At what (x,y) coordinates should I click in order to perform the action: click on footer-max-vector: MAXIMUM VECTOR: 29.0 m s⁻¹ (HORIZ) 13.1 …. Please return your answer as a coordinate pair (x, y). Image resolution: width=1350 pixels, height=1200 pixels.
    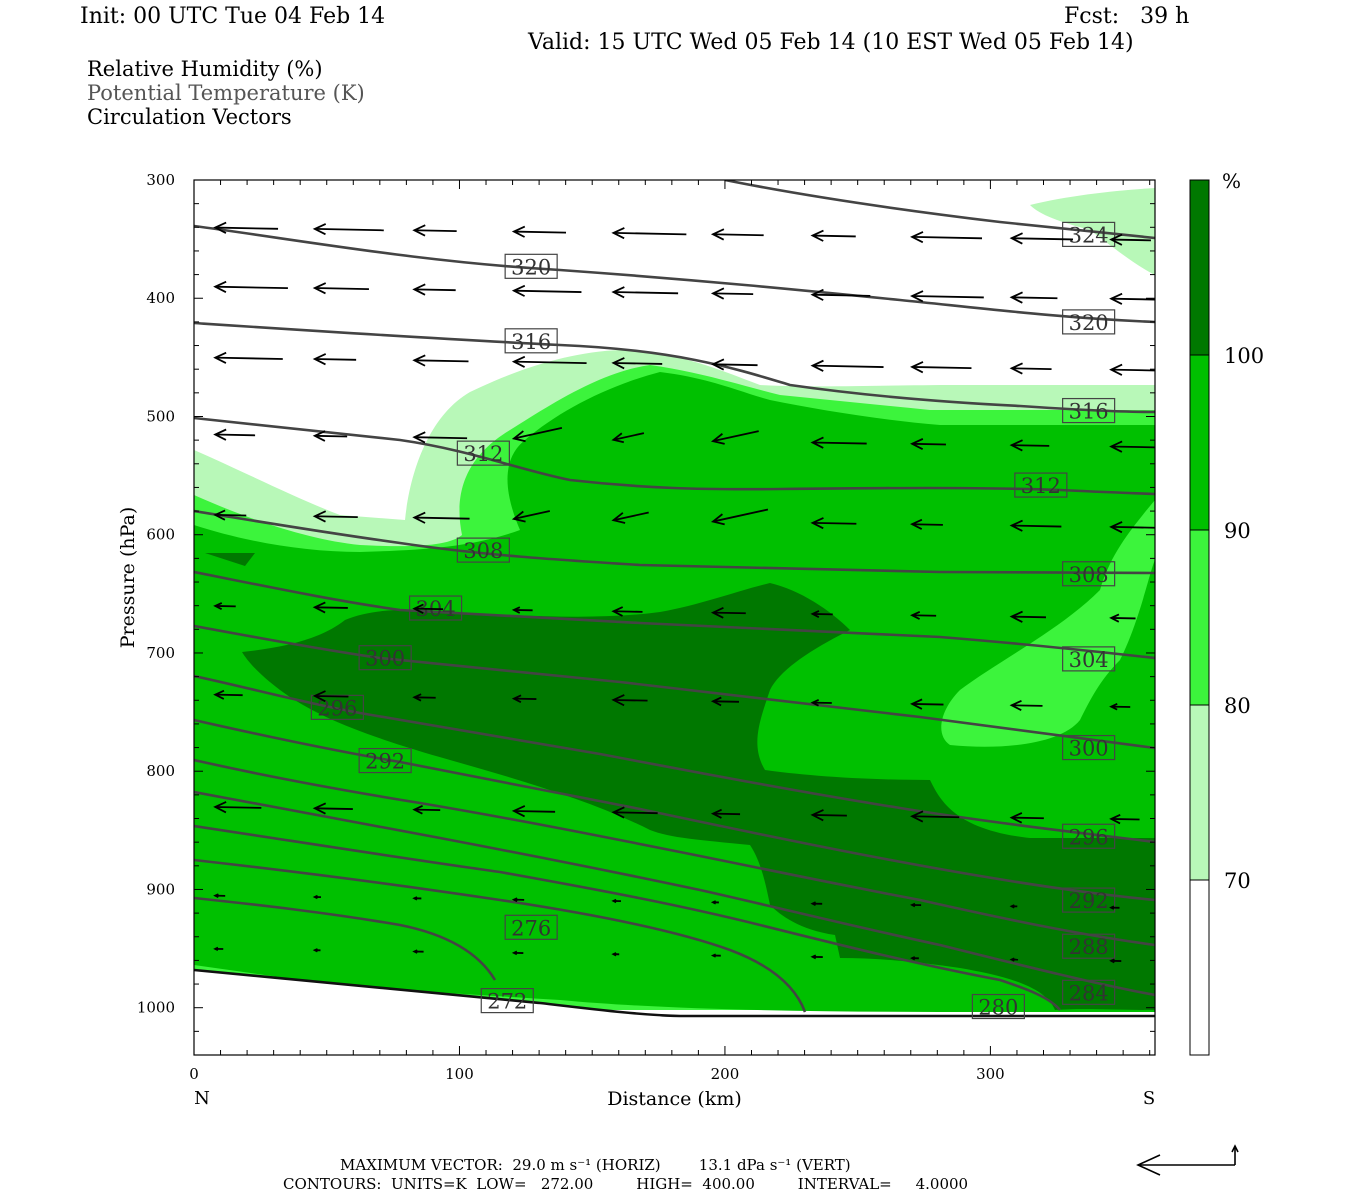
    Looking at the image, I should click on (595, 1165).